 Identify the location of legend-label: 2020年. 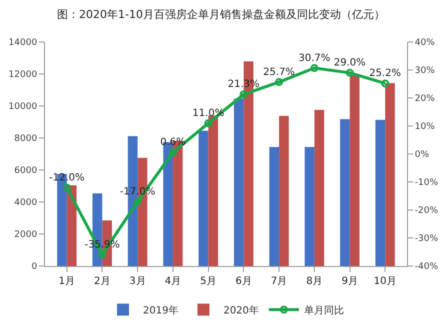
(241, 310).